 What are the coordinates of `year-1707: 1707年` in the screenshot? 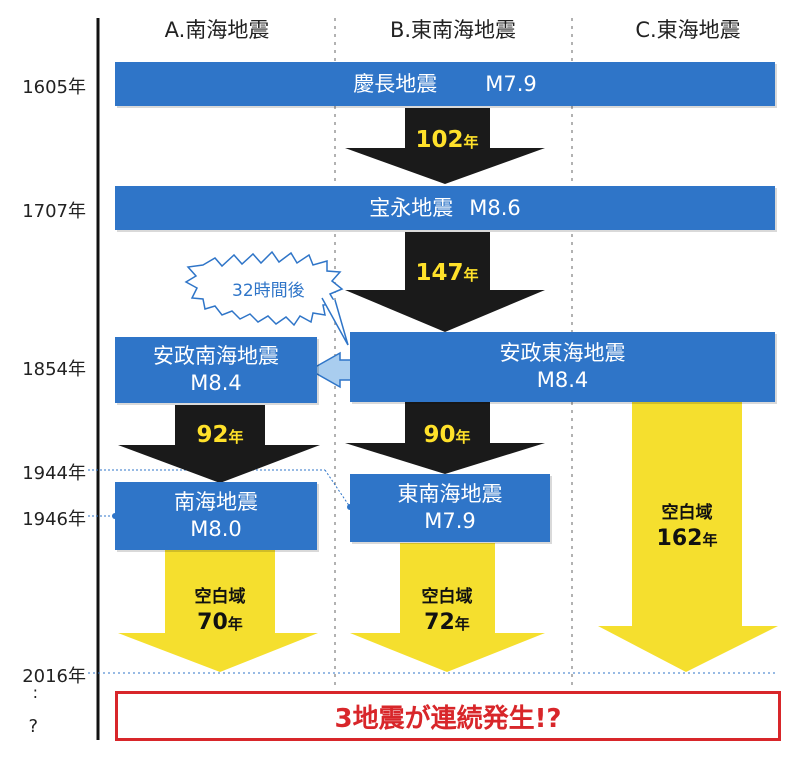 It's located at (54, 211).